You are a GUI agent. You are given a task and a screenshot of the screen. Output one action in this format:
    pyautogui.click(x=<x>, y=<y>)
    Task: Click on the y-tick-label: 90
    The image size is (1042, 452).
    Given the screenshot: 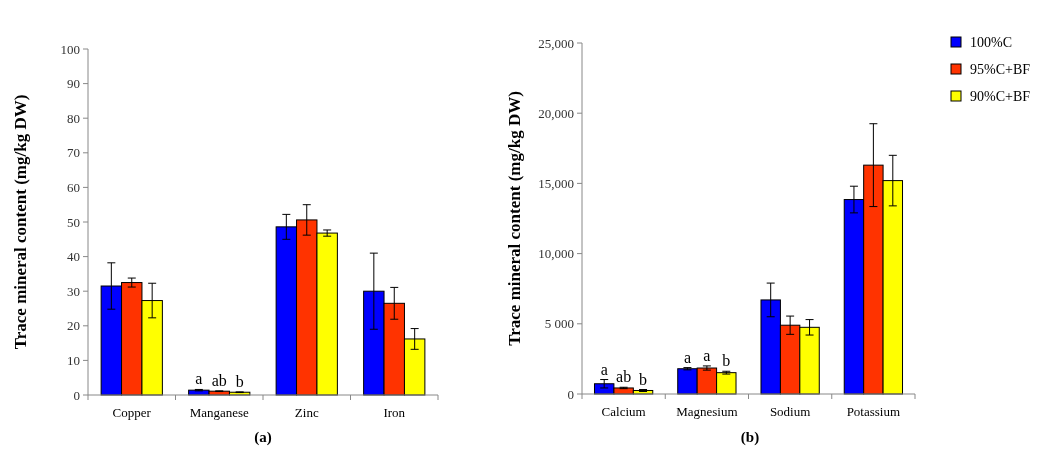 What is the action you would take?
    pyautogui.click(x=73, y=84)
    